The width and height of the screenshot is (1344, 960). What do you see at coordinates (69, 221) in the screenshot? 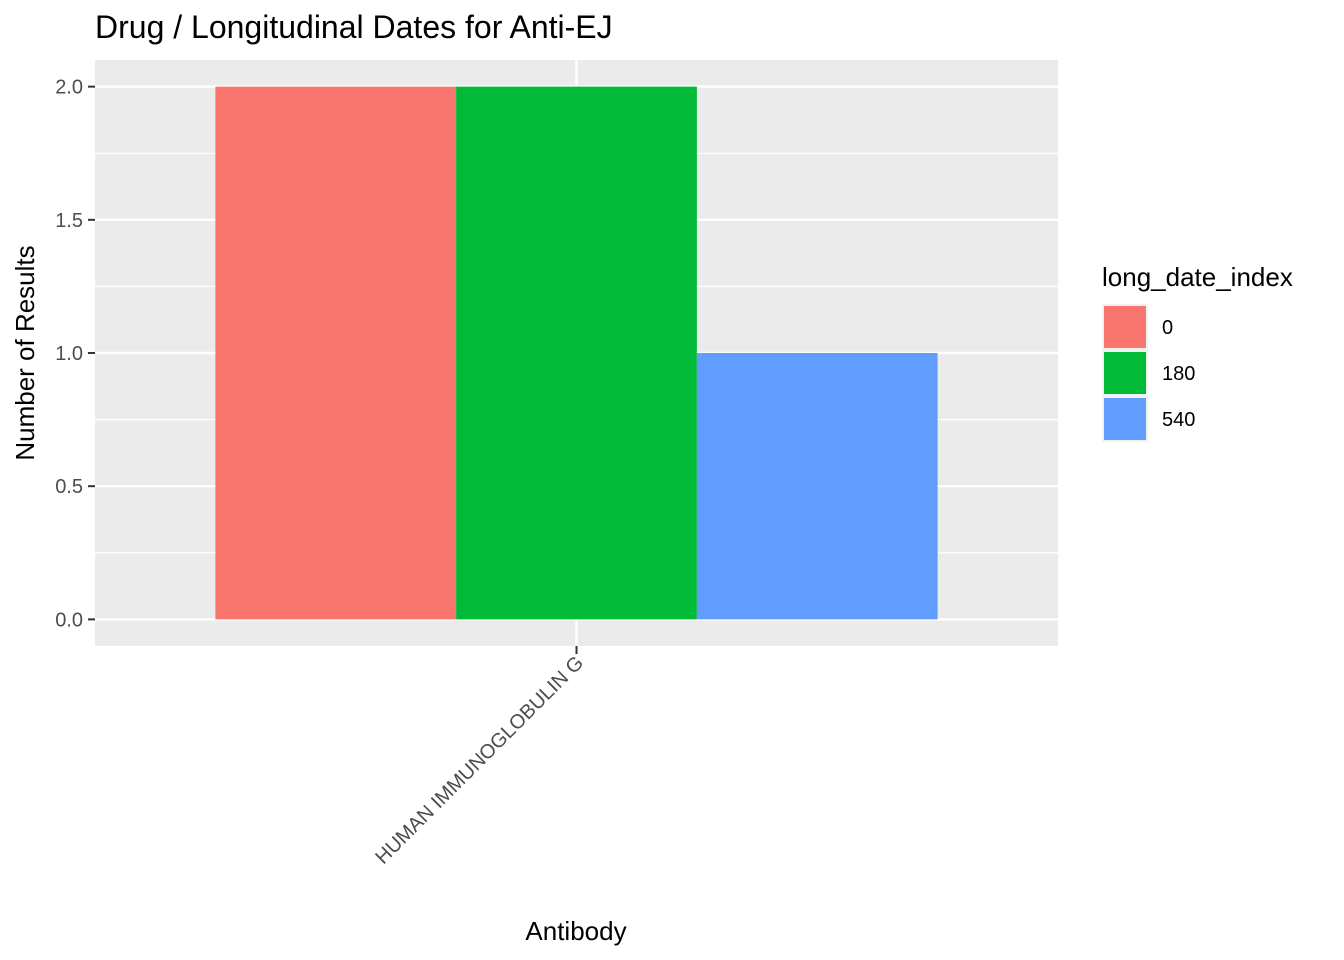
I see `y-tick-label: 1.5` at bounding box center [69, 221].